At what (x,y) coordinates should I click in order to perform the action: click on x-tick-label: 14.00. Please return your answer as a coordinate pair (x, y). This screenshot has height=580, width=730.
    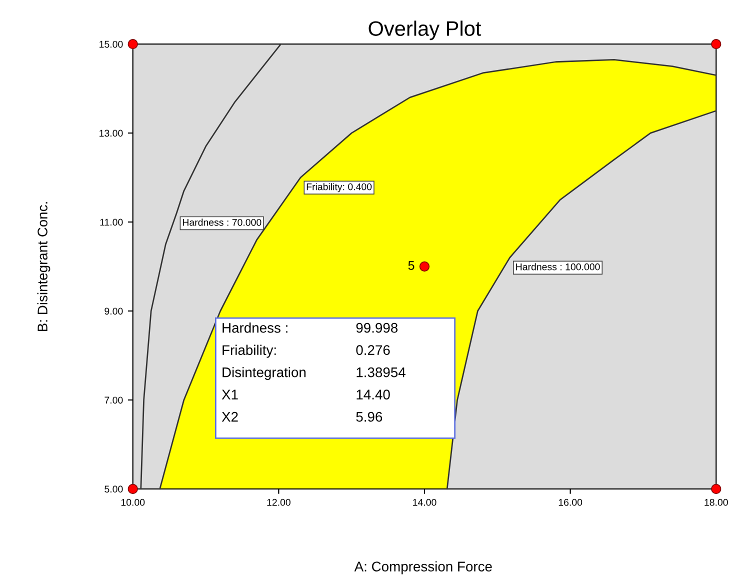
    Looking at the image, I should click on (424, 502).